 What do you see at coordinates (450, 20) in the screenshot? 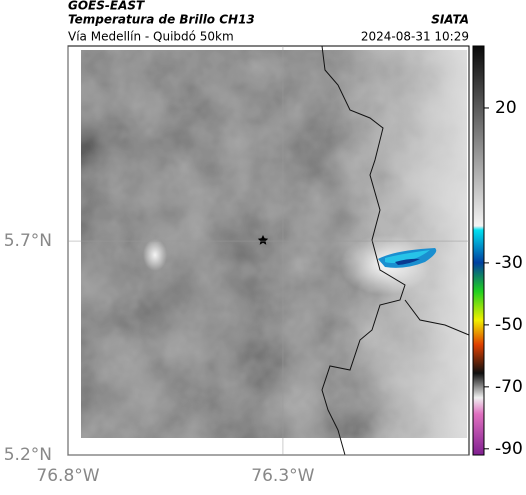
I see `source: SIATA` at bounding box center [450, 20].